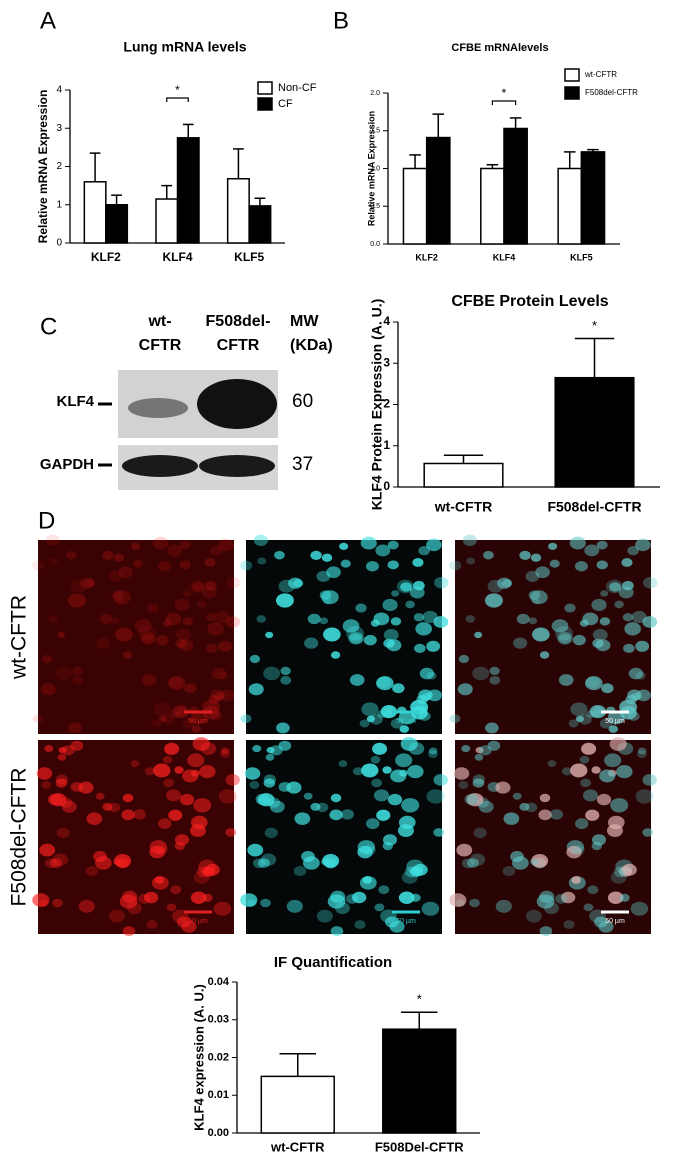 This screenshot has height=1162, width=677. Describe the element at coordinates (59, 128) in the screenshot. I see `y-tick-label: 3` at that location.